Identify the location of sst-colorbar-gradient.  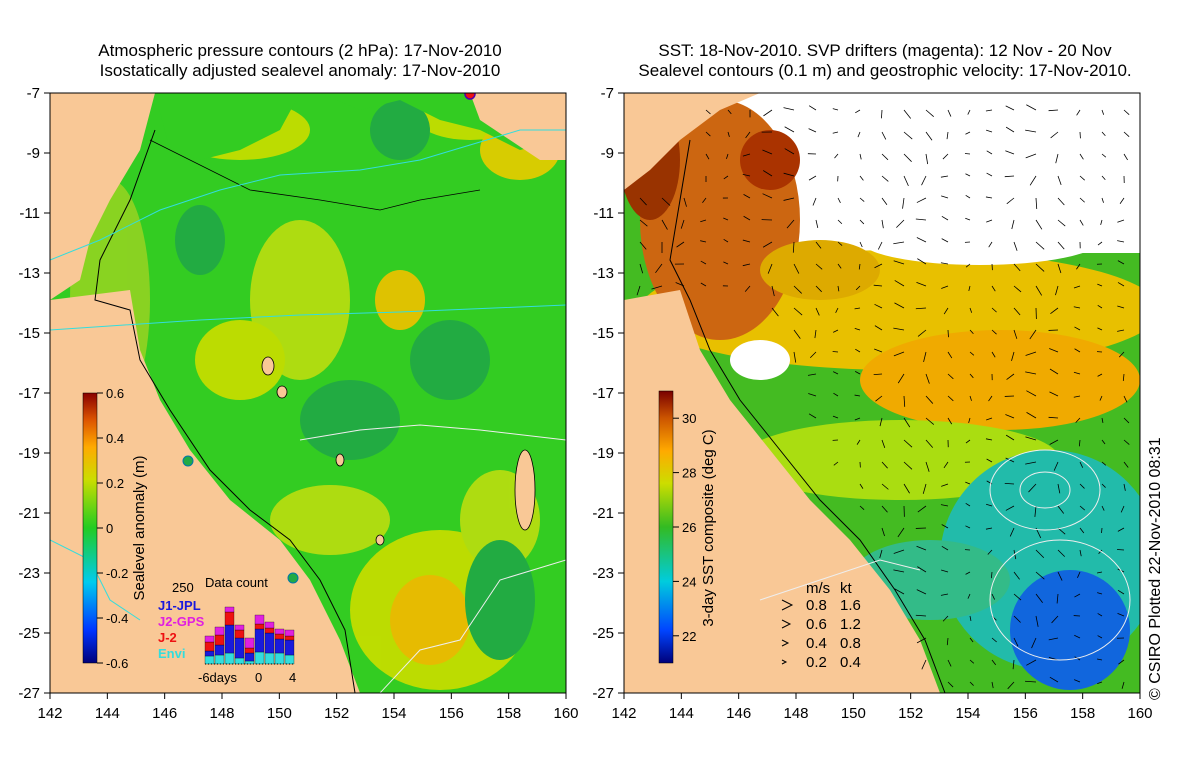
(666, 527).